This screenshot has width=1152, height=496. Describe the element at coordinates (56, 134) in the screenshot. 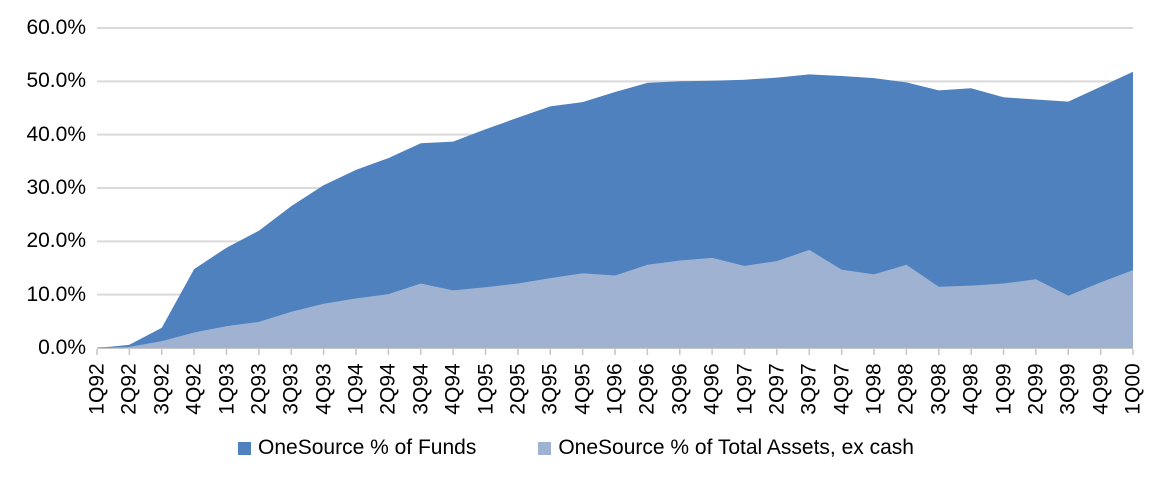

I see `y-tick-label: 40.0%` at that location.